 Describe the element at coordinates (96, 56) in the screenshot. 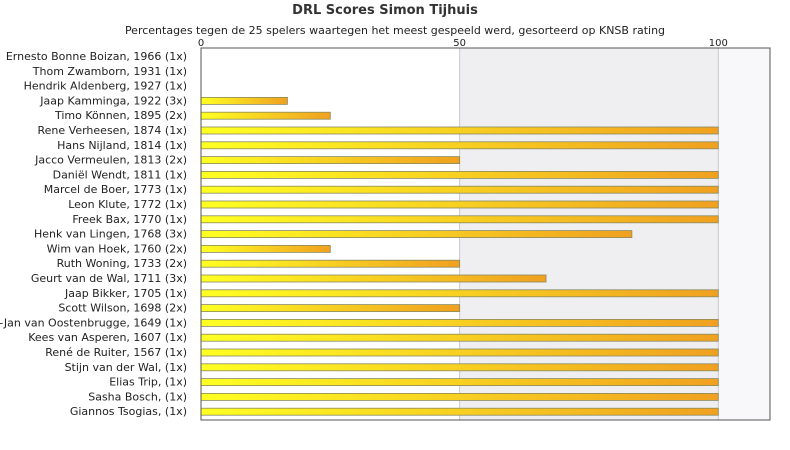

I see `category-label: Ernesto Bonne Boizan, 1966 (1x)` at that location.